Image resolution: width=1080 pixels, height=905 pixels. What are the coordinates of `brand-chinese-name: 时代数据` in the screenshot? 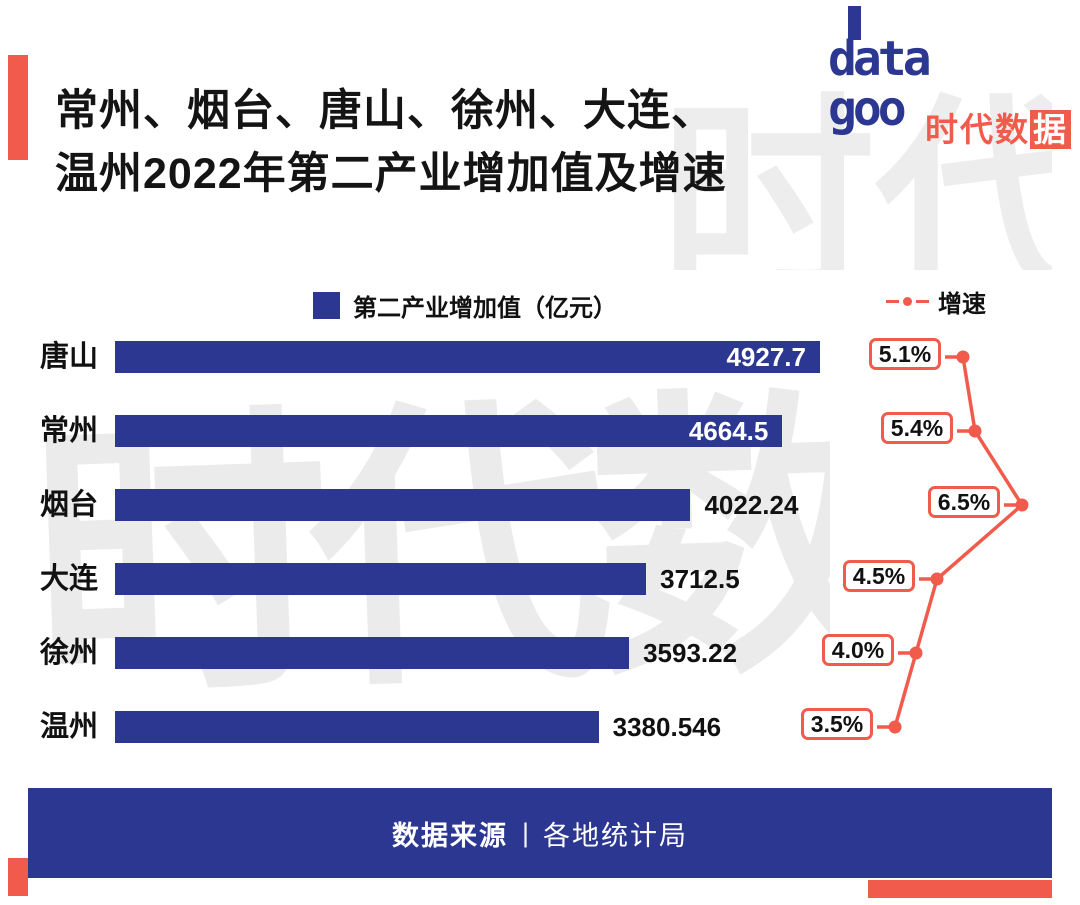 It's located at (998, 127).